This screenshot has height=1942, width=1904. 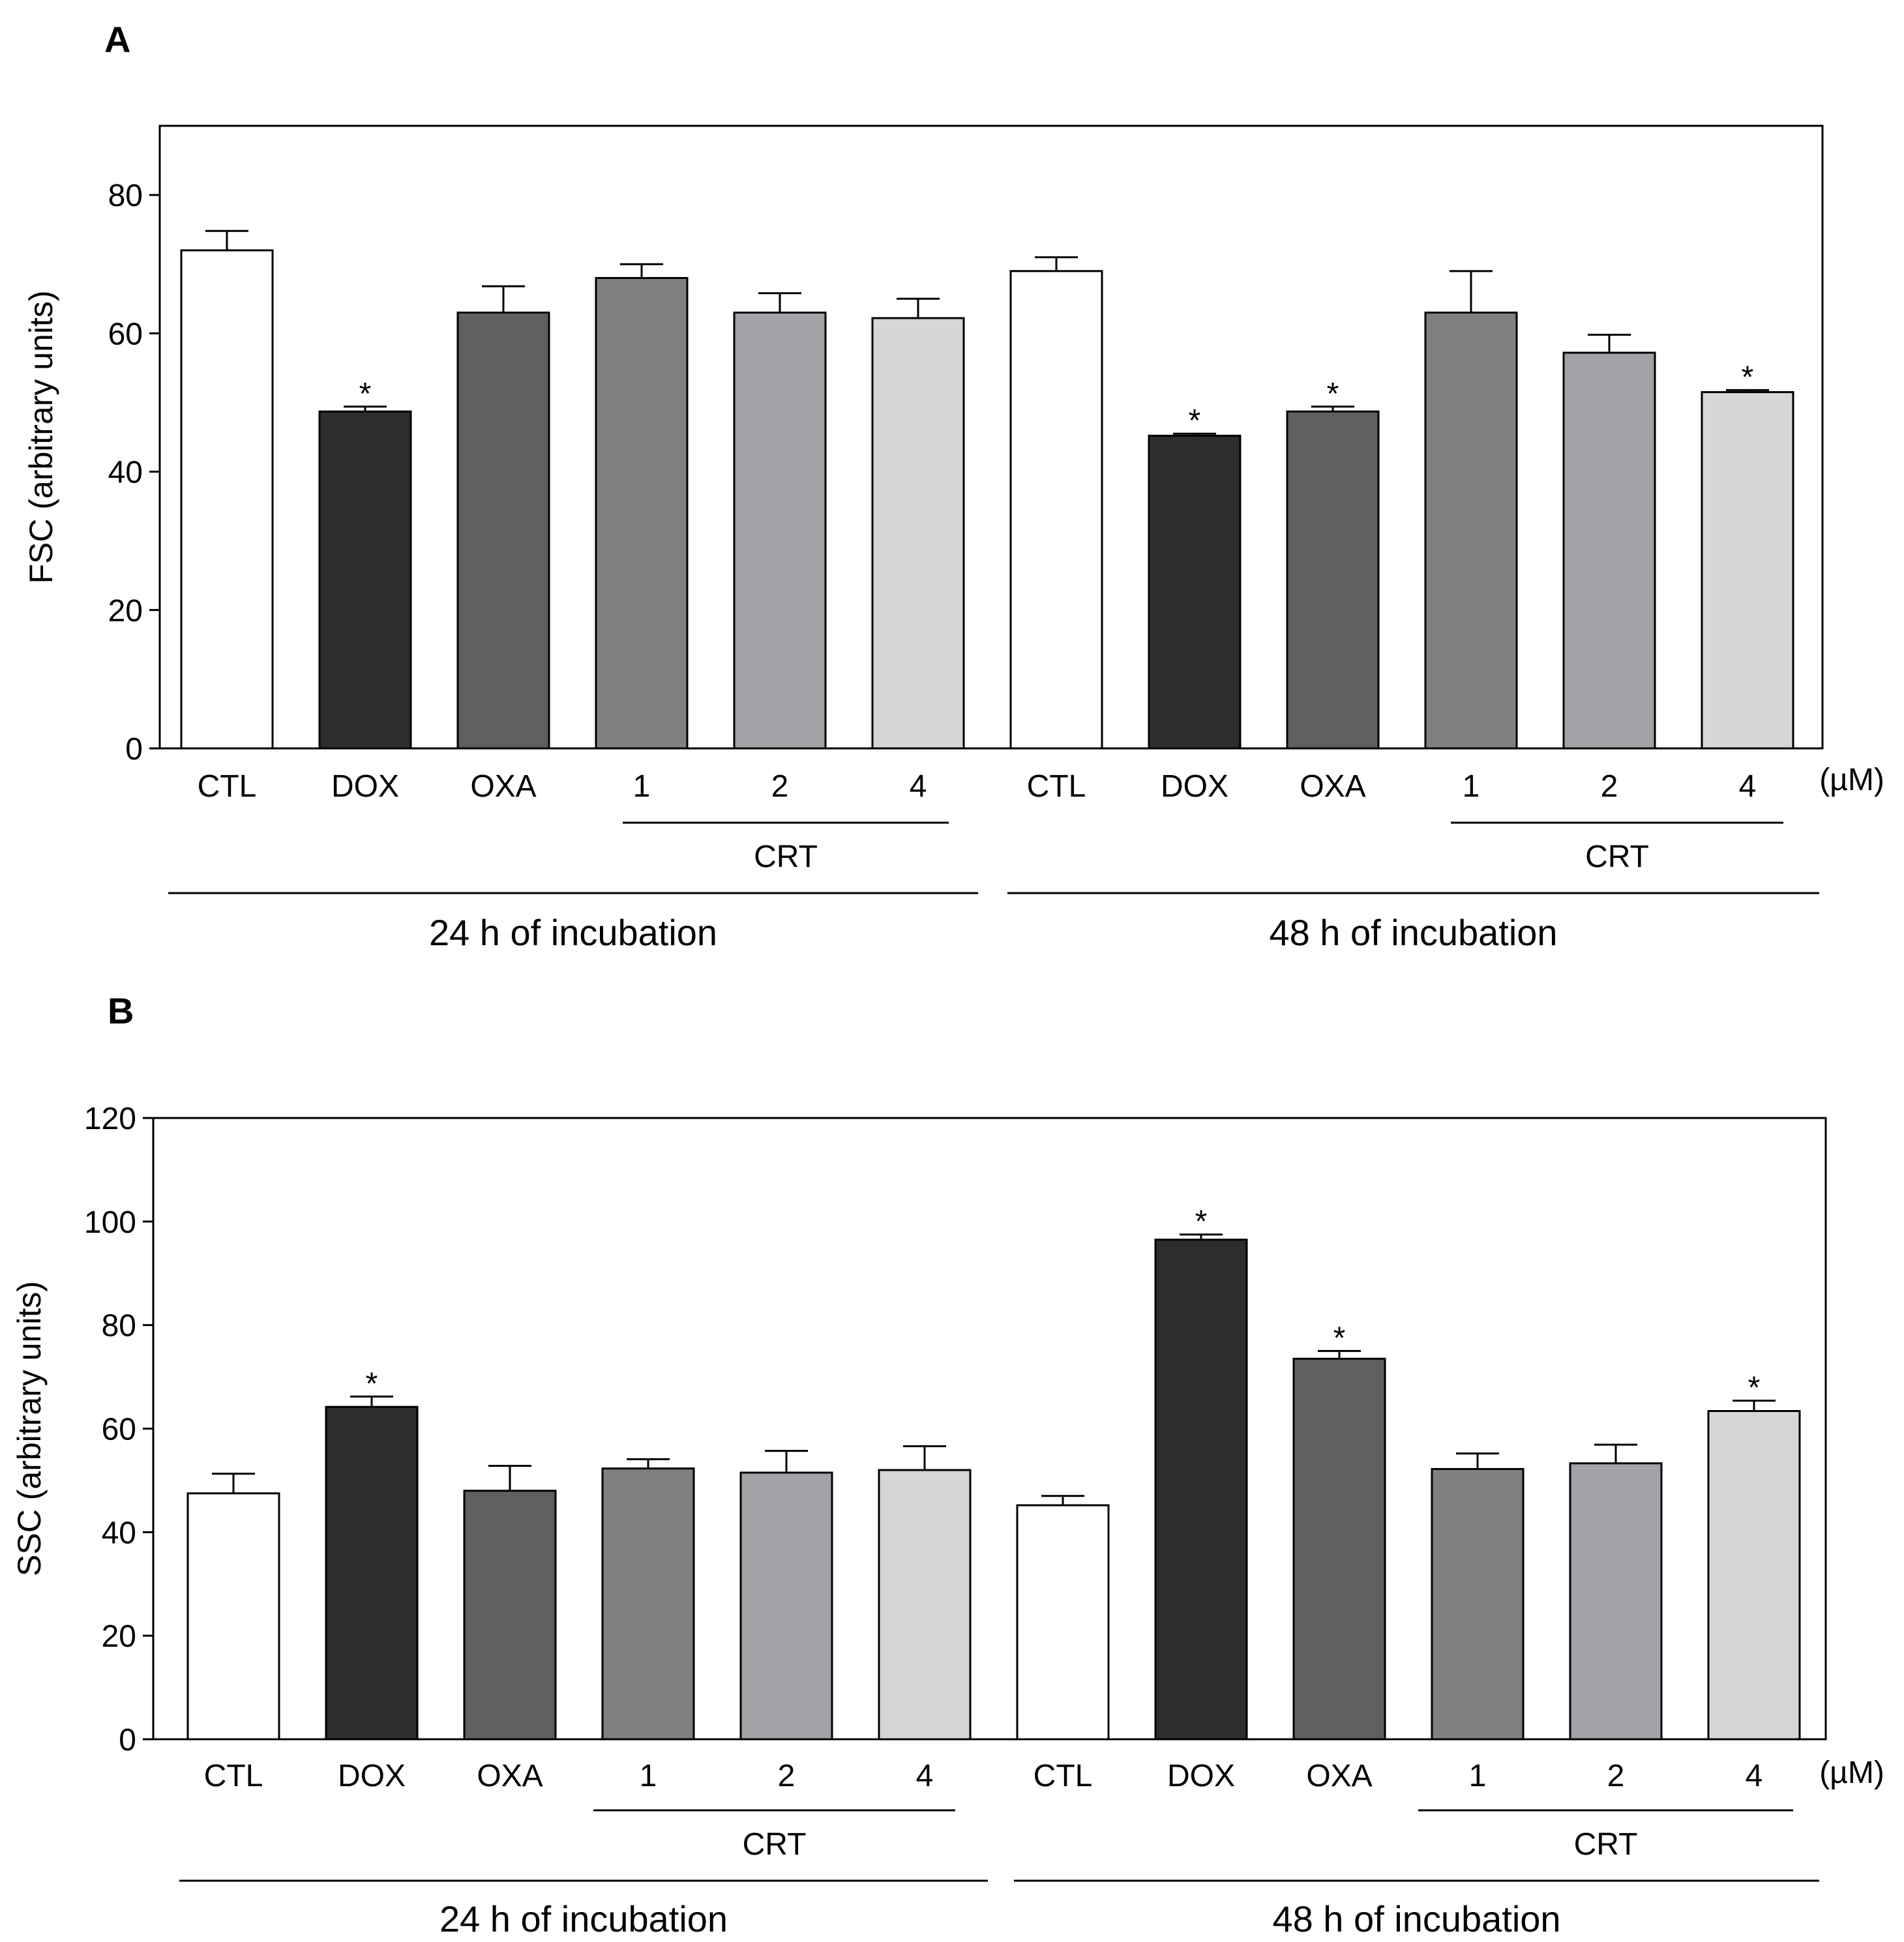 What do you see at coordinates (41, 437) in the screenshot?
I see `y-axis-title: FSC (arbitrary units)` at bounding box center [41, 437].